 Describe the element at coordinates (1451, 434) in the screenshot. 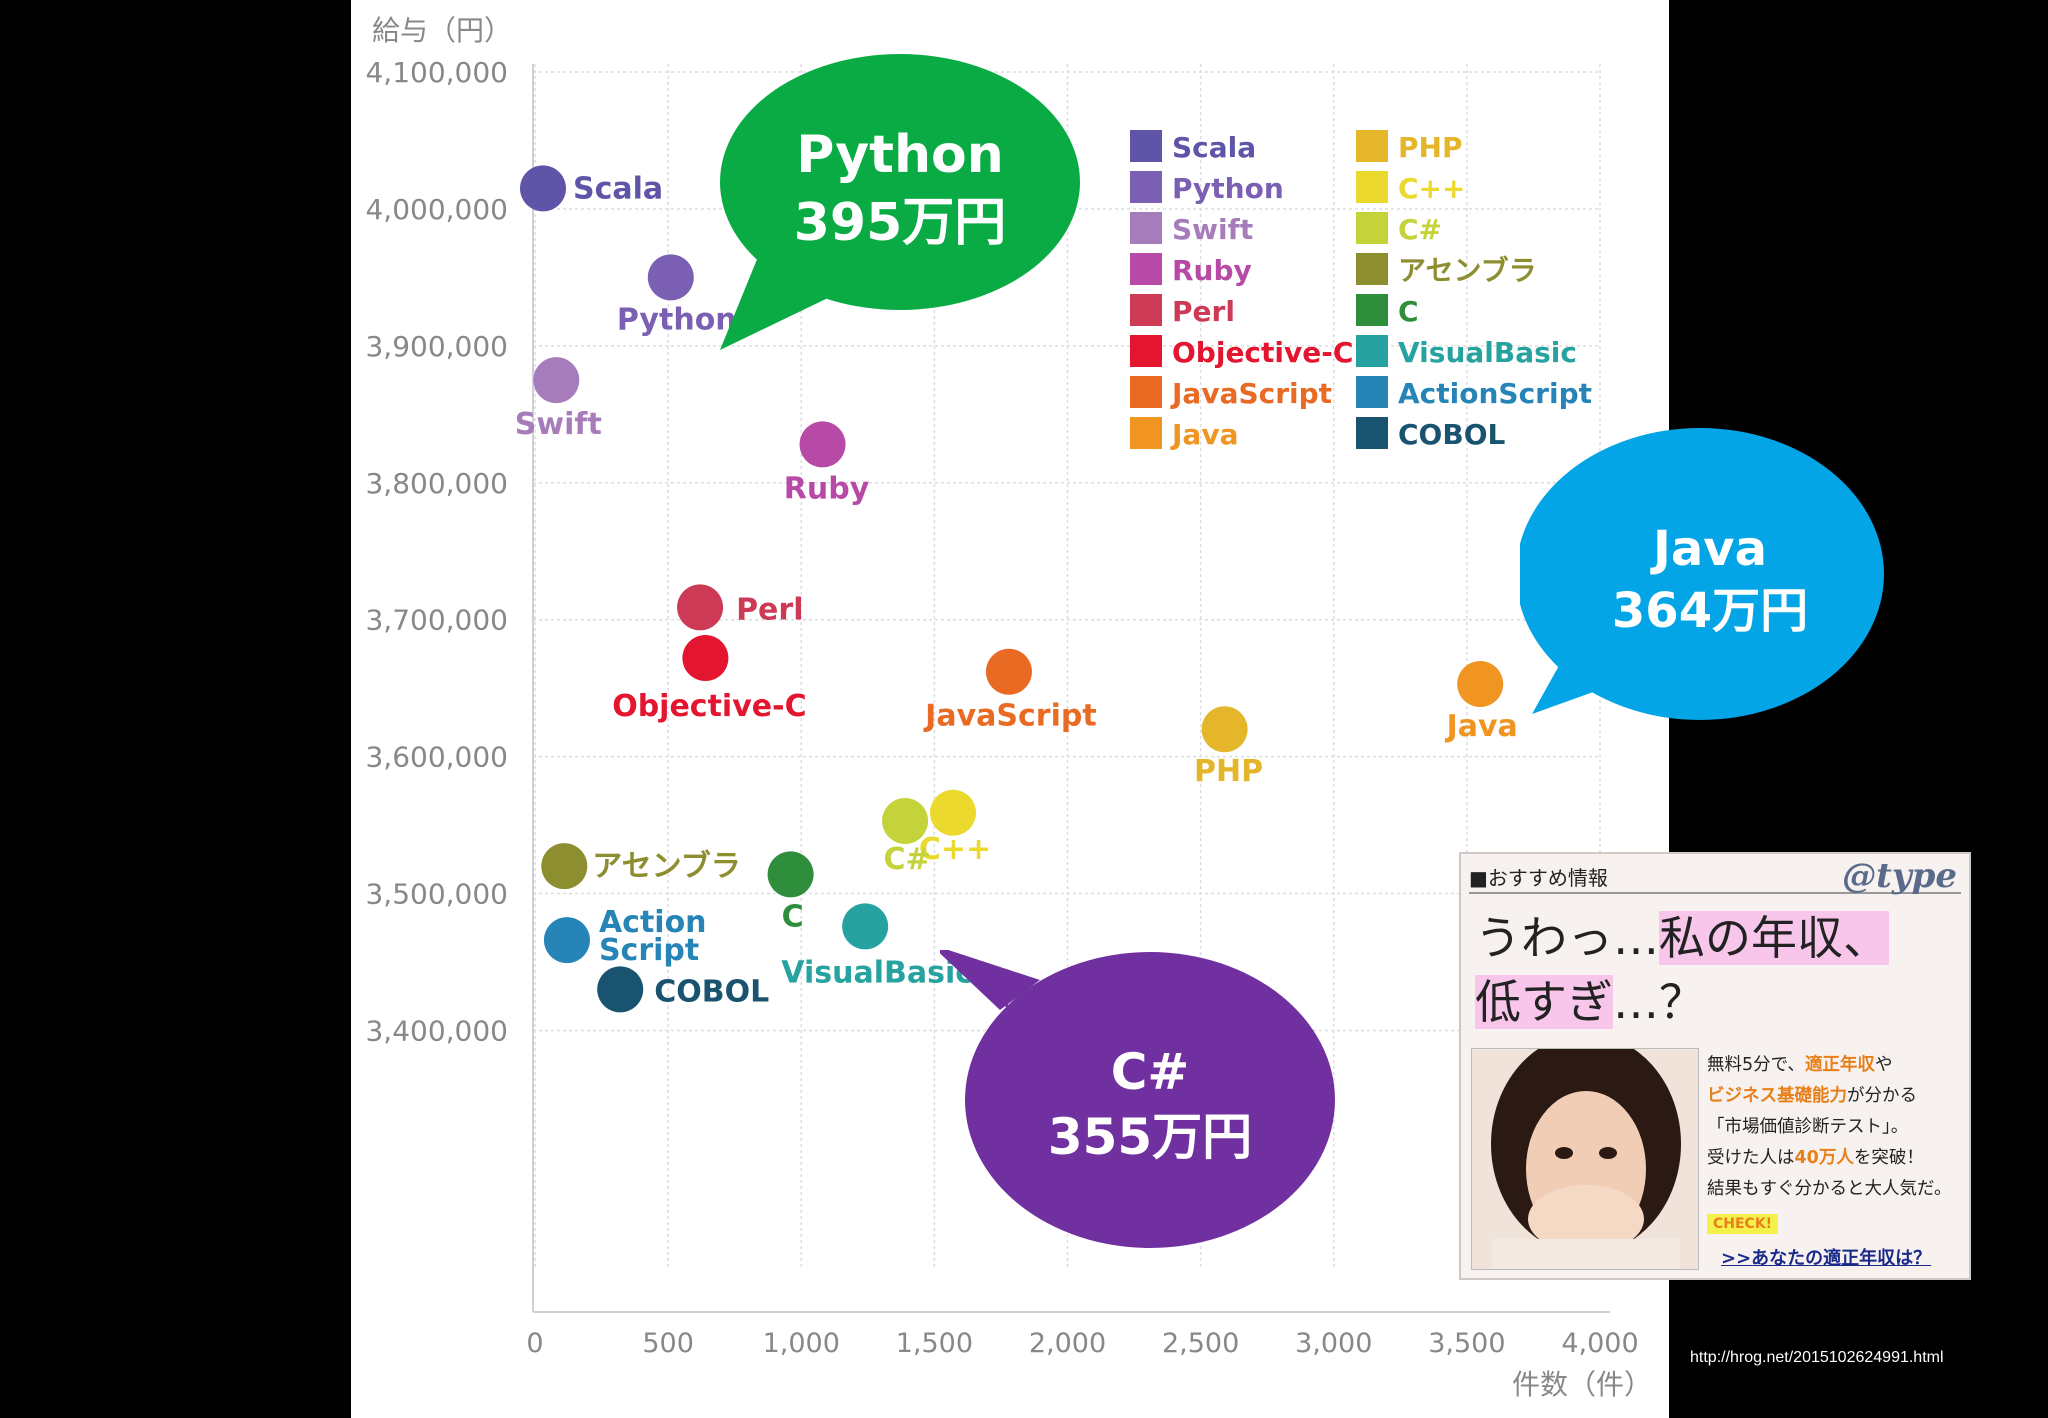

I see `legend-label: COBOL` at that location.